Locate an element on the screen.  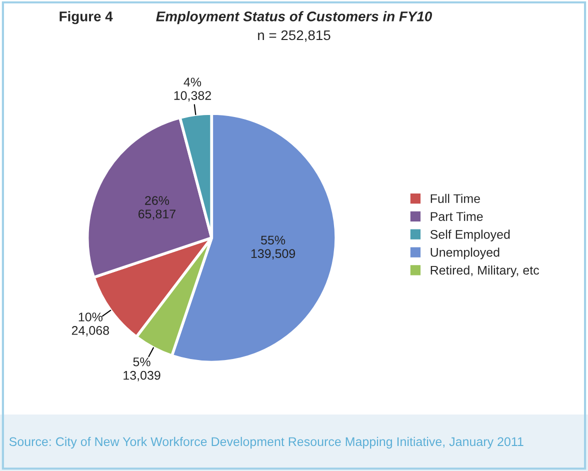
legend-label: Full Time is located at coordinates (455, 199).